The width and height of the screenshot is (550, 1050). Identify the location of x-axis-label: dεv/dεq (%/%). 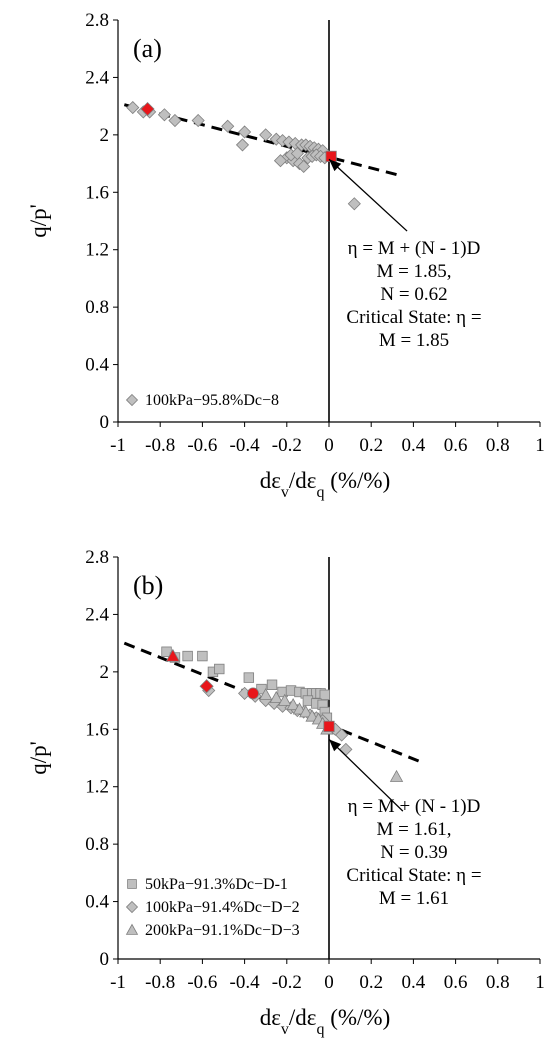
(325, 484).